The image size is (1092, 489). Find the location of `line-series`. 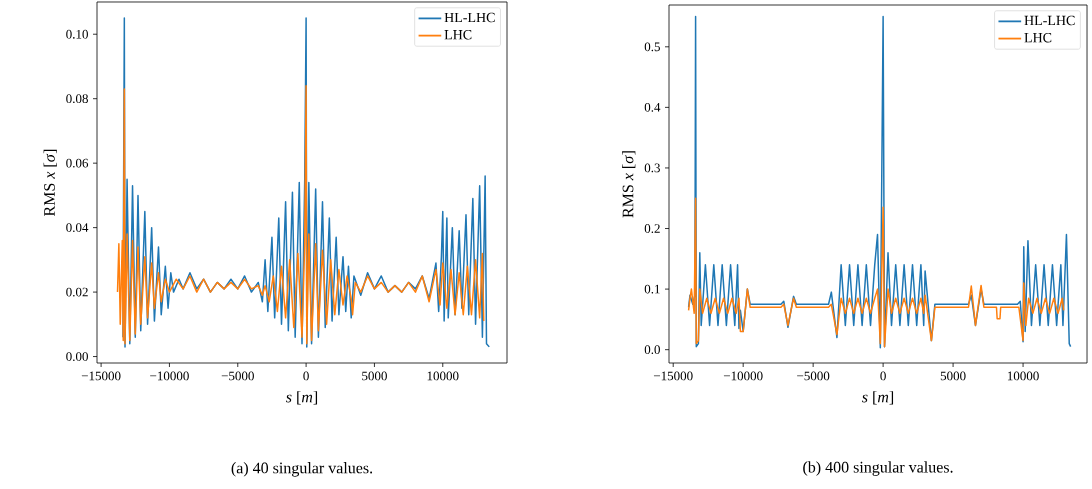

line-series is located at coordinates (876, 272).